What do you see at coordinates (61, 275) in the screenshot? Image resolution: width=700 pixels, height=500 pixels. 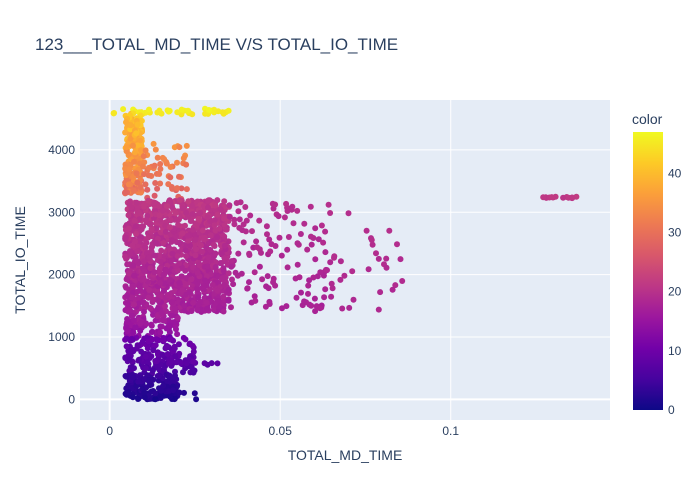 I see `y-tick-label: 2000` at bounding box center [61, 275].